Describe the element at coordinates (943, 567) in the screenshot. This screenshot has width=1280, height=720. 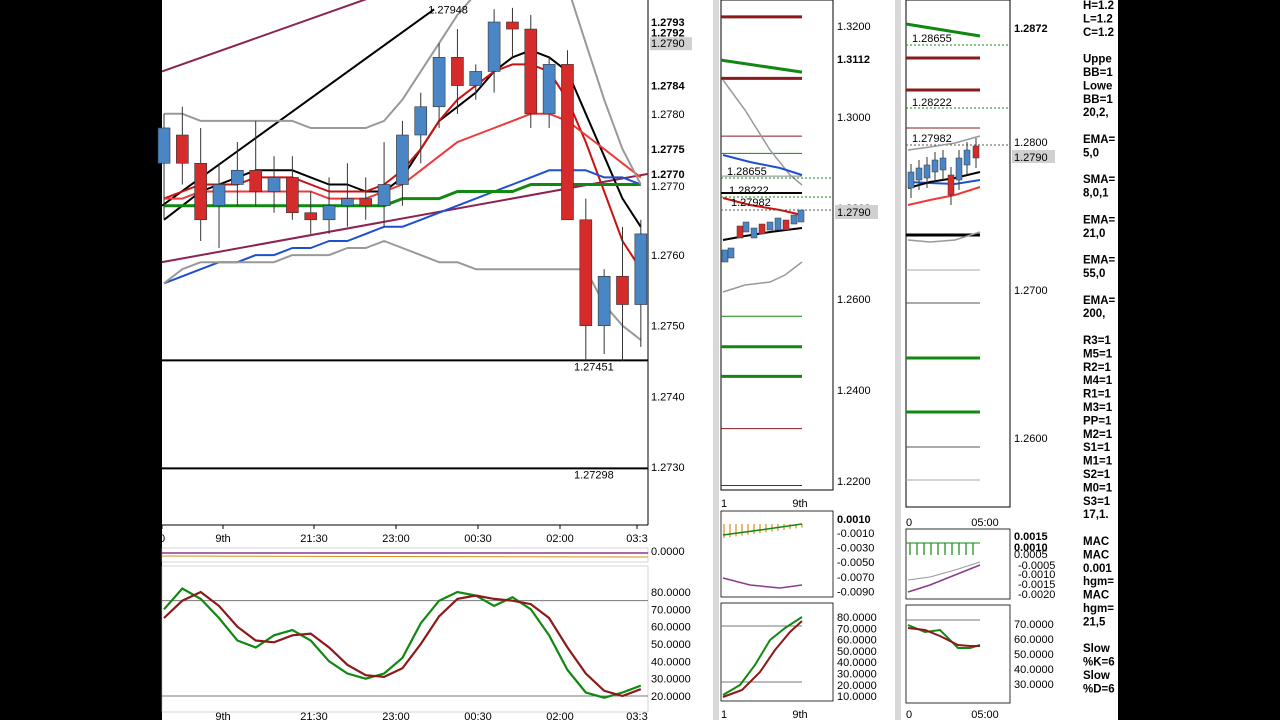
I see `right-macd-bars` at that location.